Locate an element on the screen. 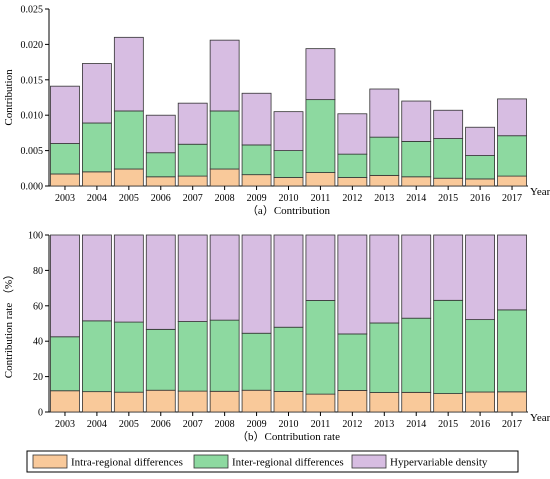  panel-caption: （b）Contribution rate is located at coordinates (288, 436).